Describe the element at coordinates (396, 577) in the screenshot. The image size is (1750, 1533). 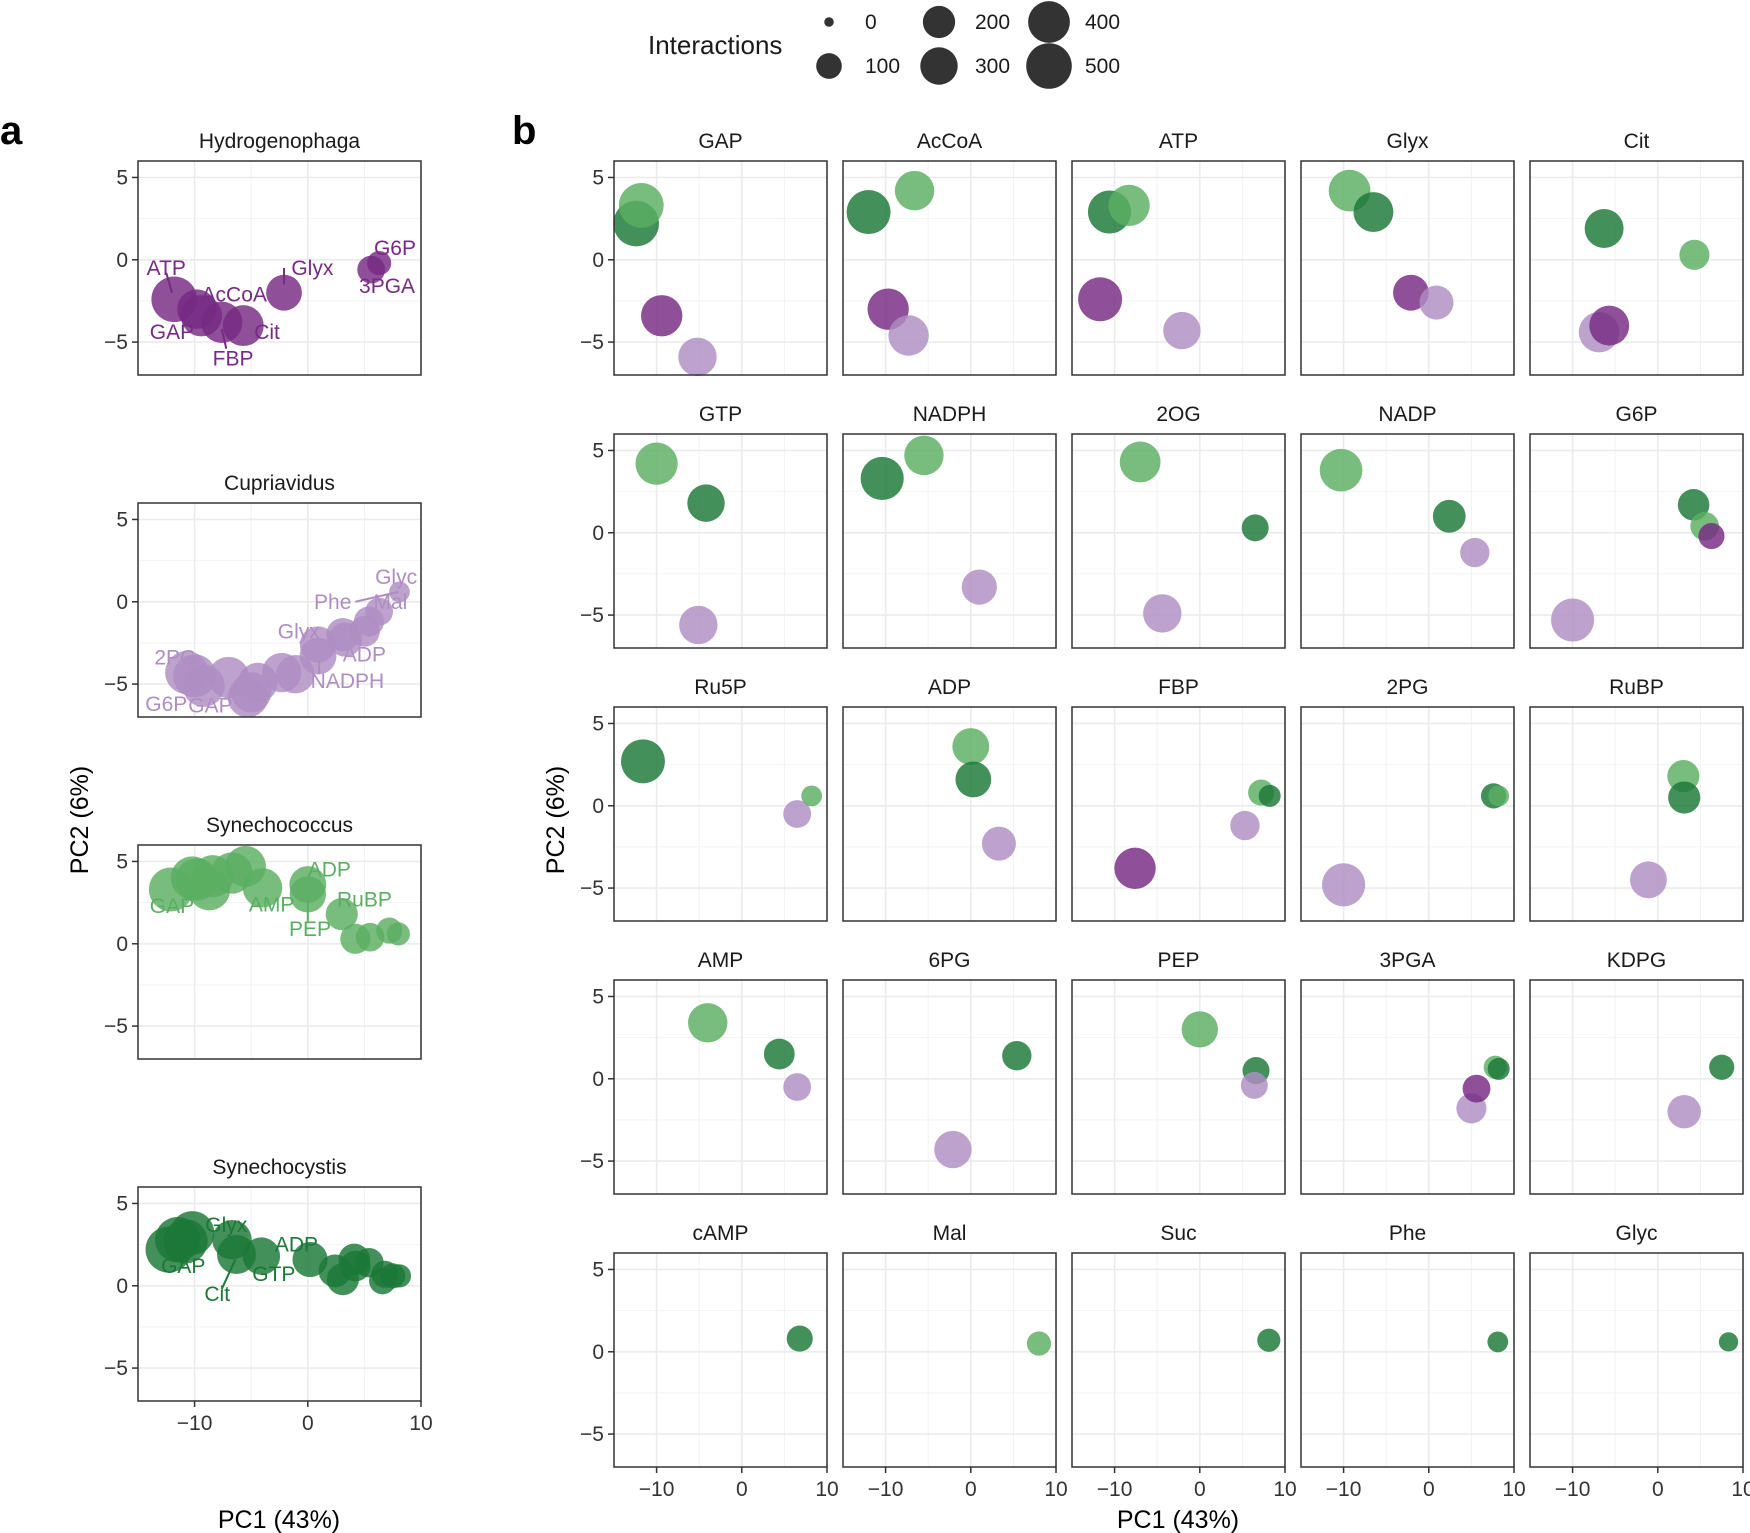
I see `point-label: Glyc` at that location.